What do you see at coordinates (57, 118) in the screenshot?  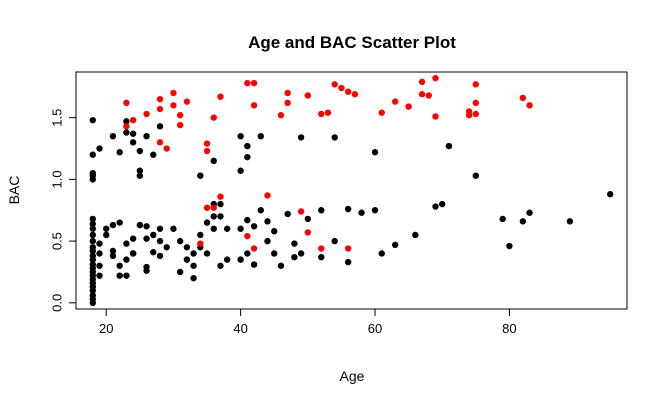 I see `y-tick-label: 1.5` at bounding box center [57, 118].